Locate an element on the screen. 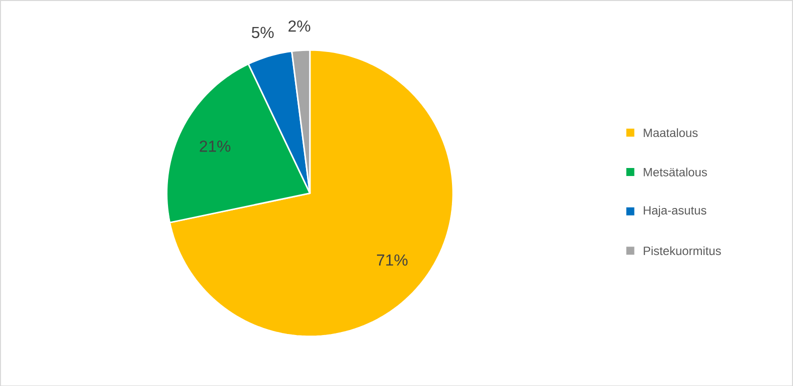  legend-label: Pistekuormitus is located at coordinates (682, 250).